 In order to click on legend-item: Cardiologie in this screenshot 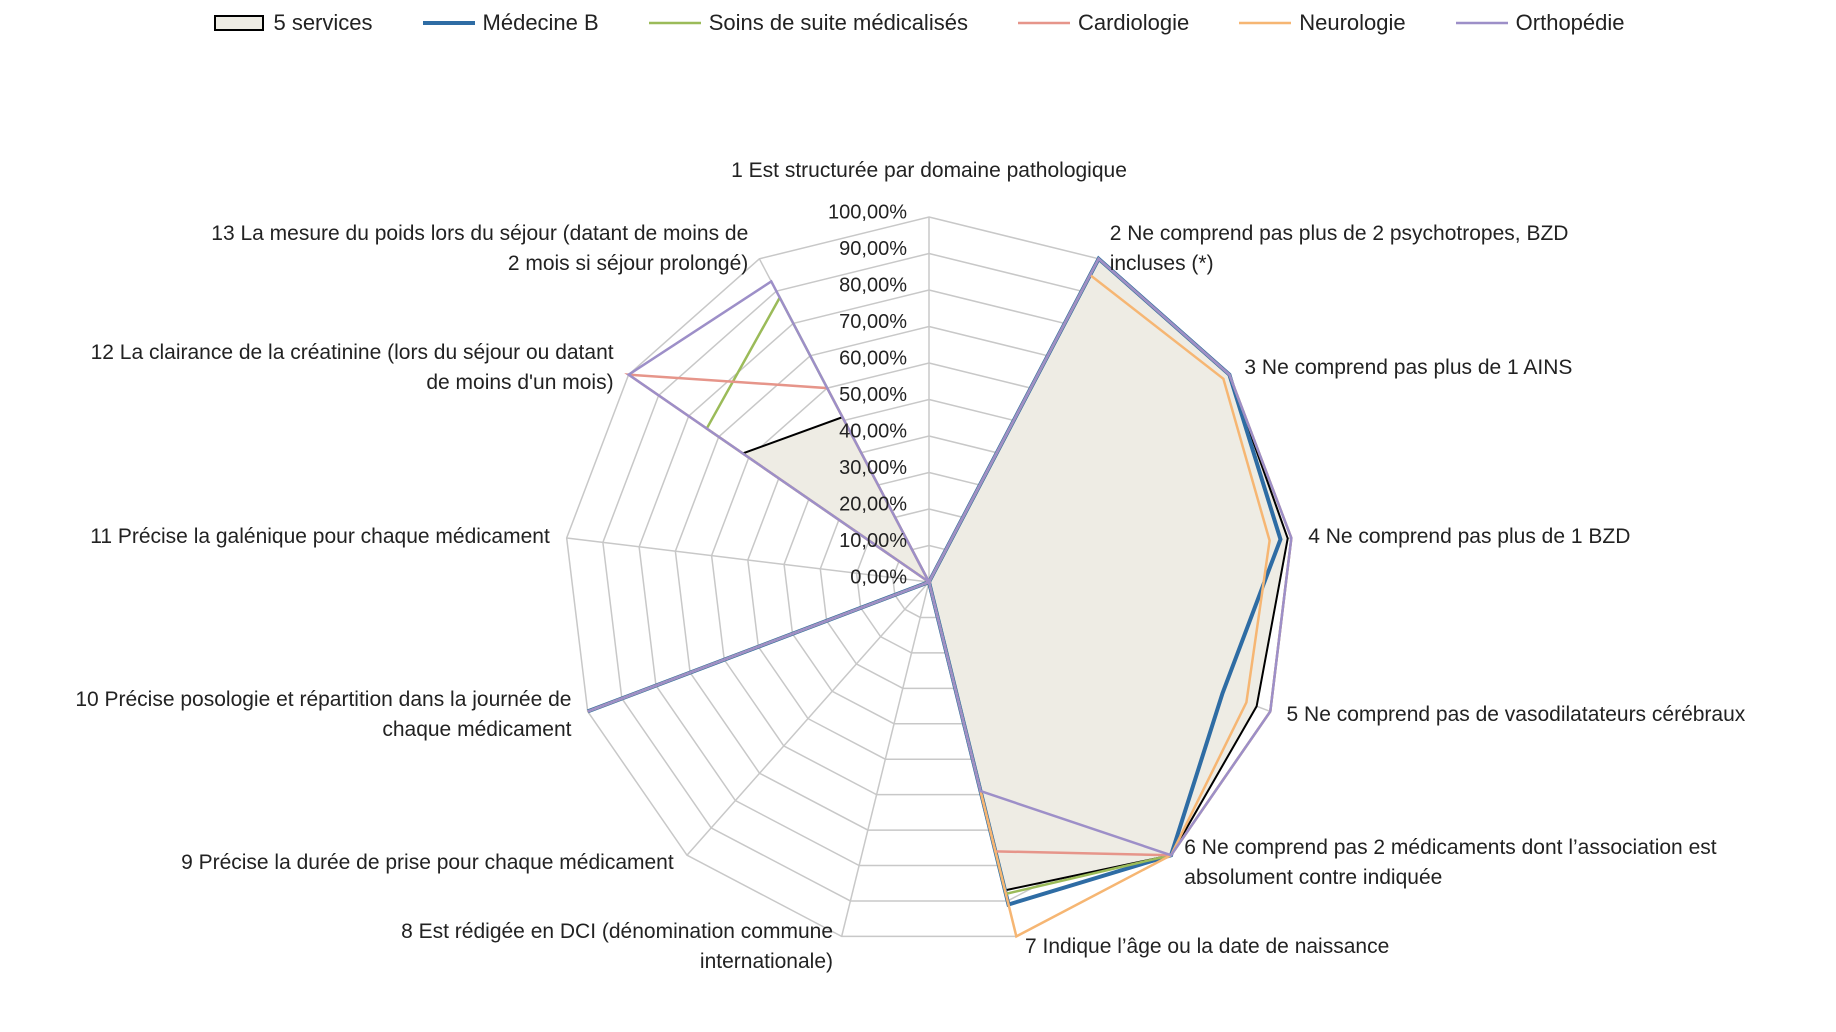, I will do `click(1102, 23)`.